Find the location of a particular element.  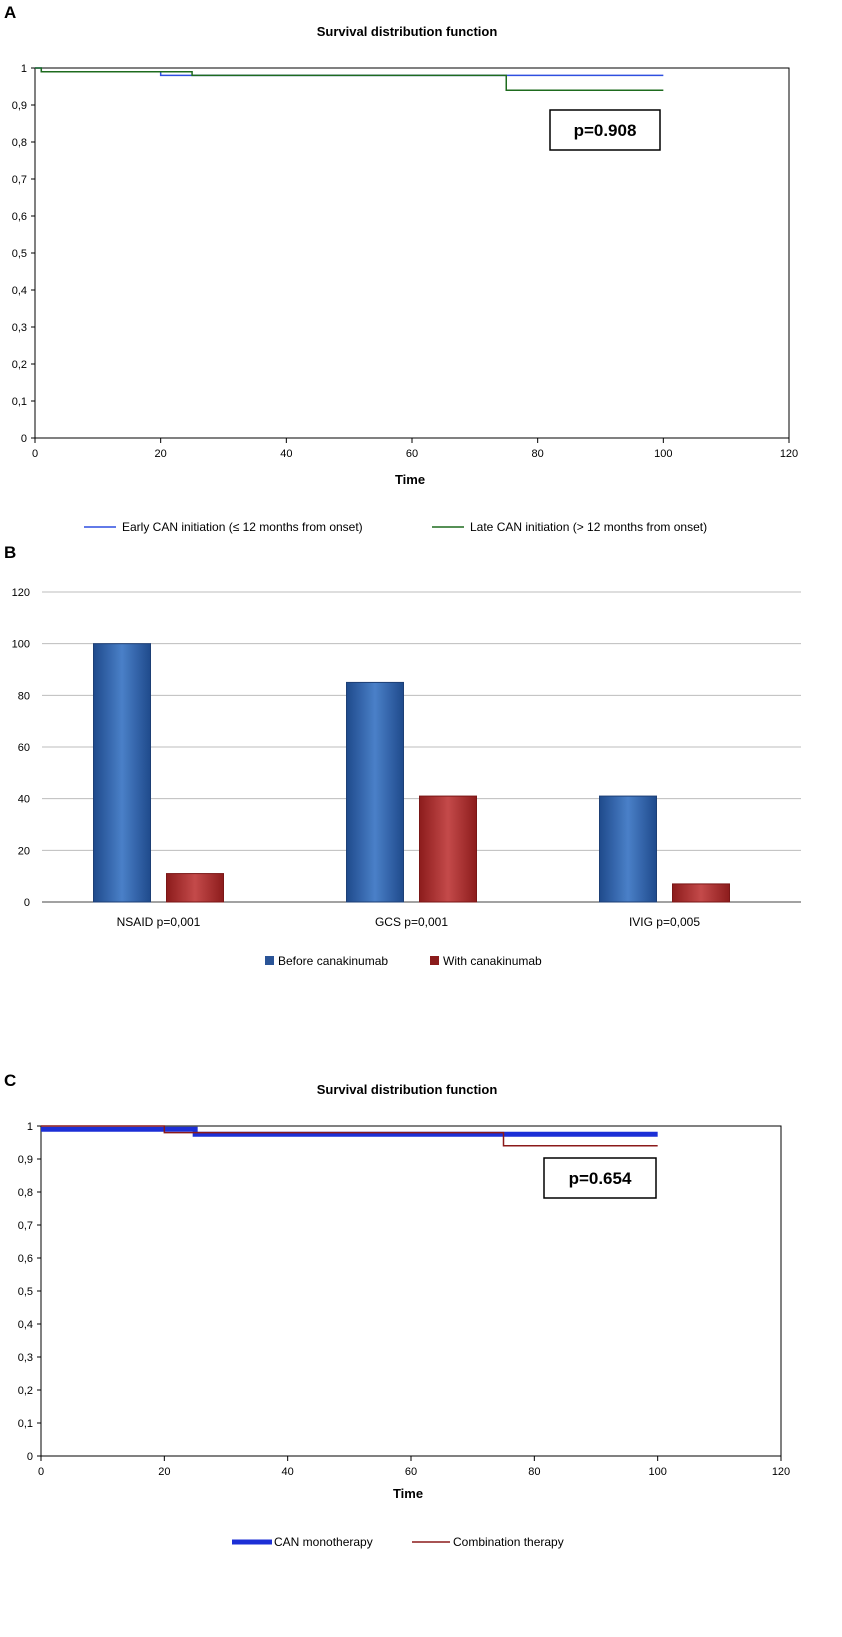

panel-b-legend-swatch-before is located at coordinates (269, 960).